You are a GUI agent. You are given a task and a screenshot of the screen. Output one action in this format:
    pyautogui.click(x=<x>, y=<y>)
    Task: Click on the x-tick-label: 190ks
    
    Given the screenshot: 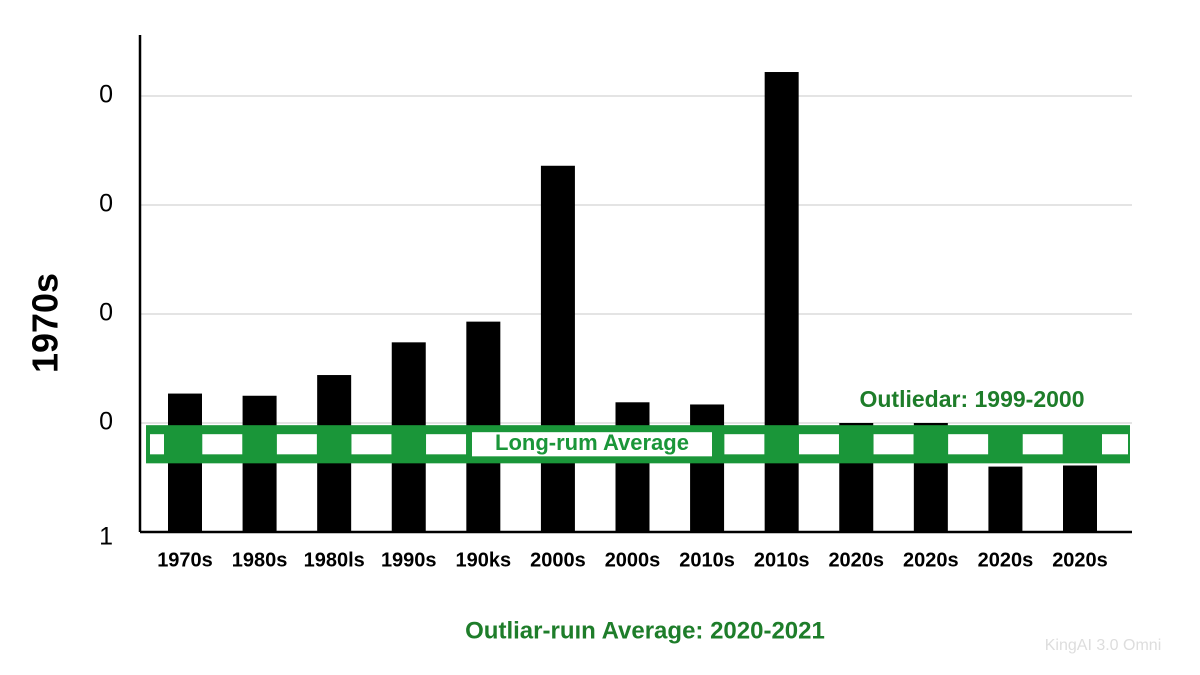 What is the action you would take?
    pyautogui.click(x=484, y=560)
    